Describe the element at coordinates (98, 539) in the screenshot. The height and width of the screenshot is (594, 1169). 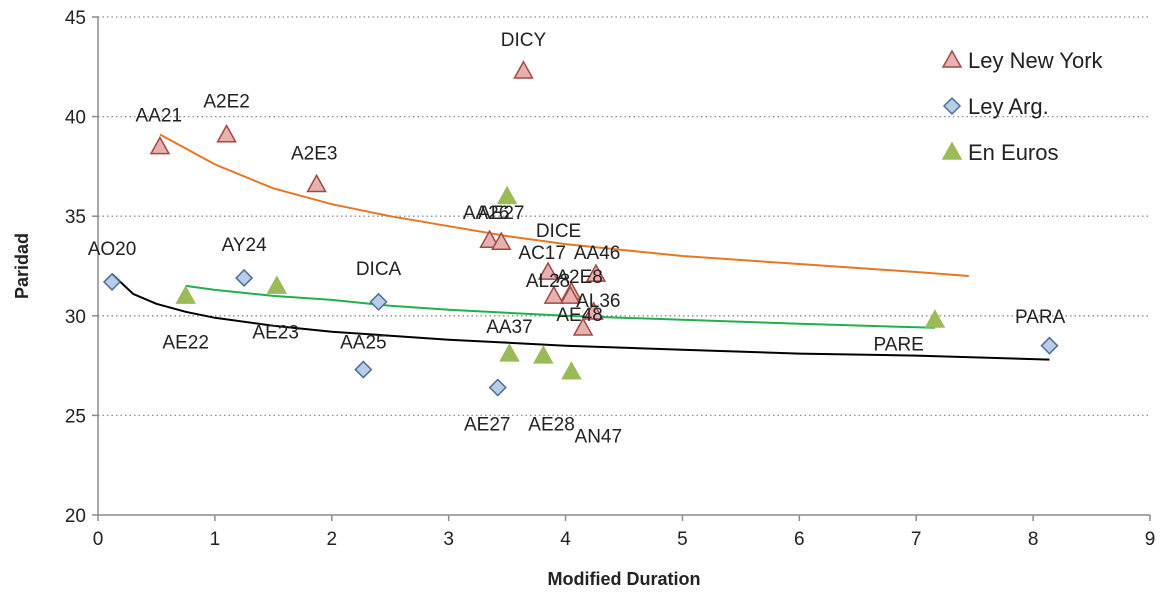
I see `x-tick-label-0: 0` at that location.